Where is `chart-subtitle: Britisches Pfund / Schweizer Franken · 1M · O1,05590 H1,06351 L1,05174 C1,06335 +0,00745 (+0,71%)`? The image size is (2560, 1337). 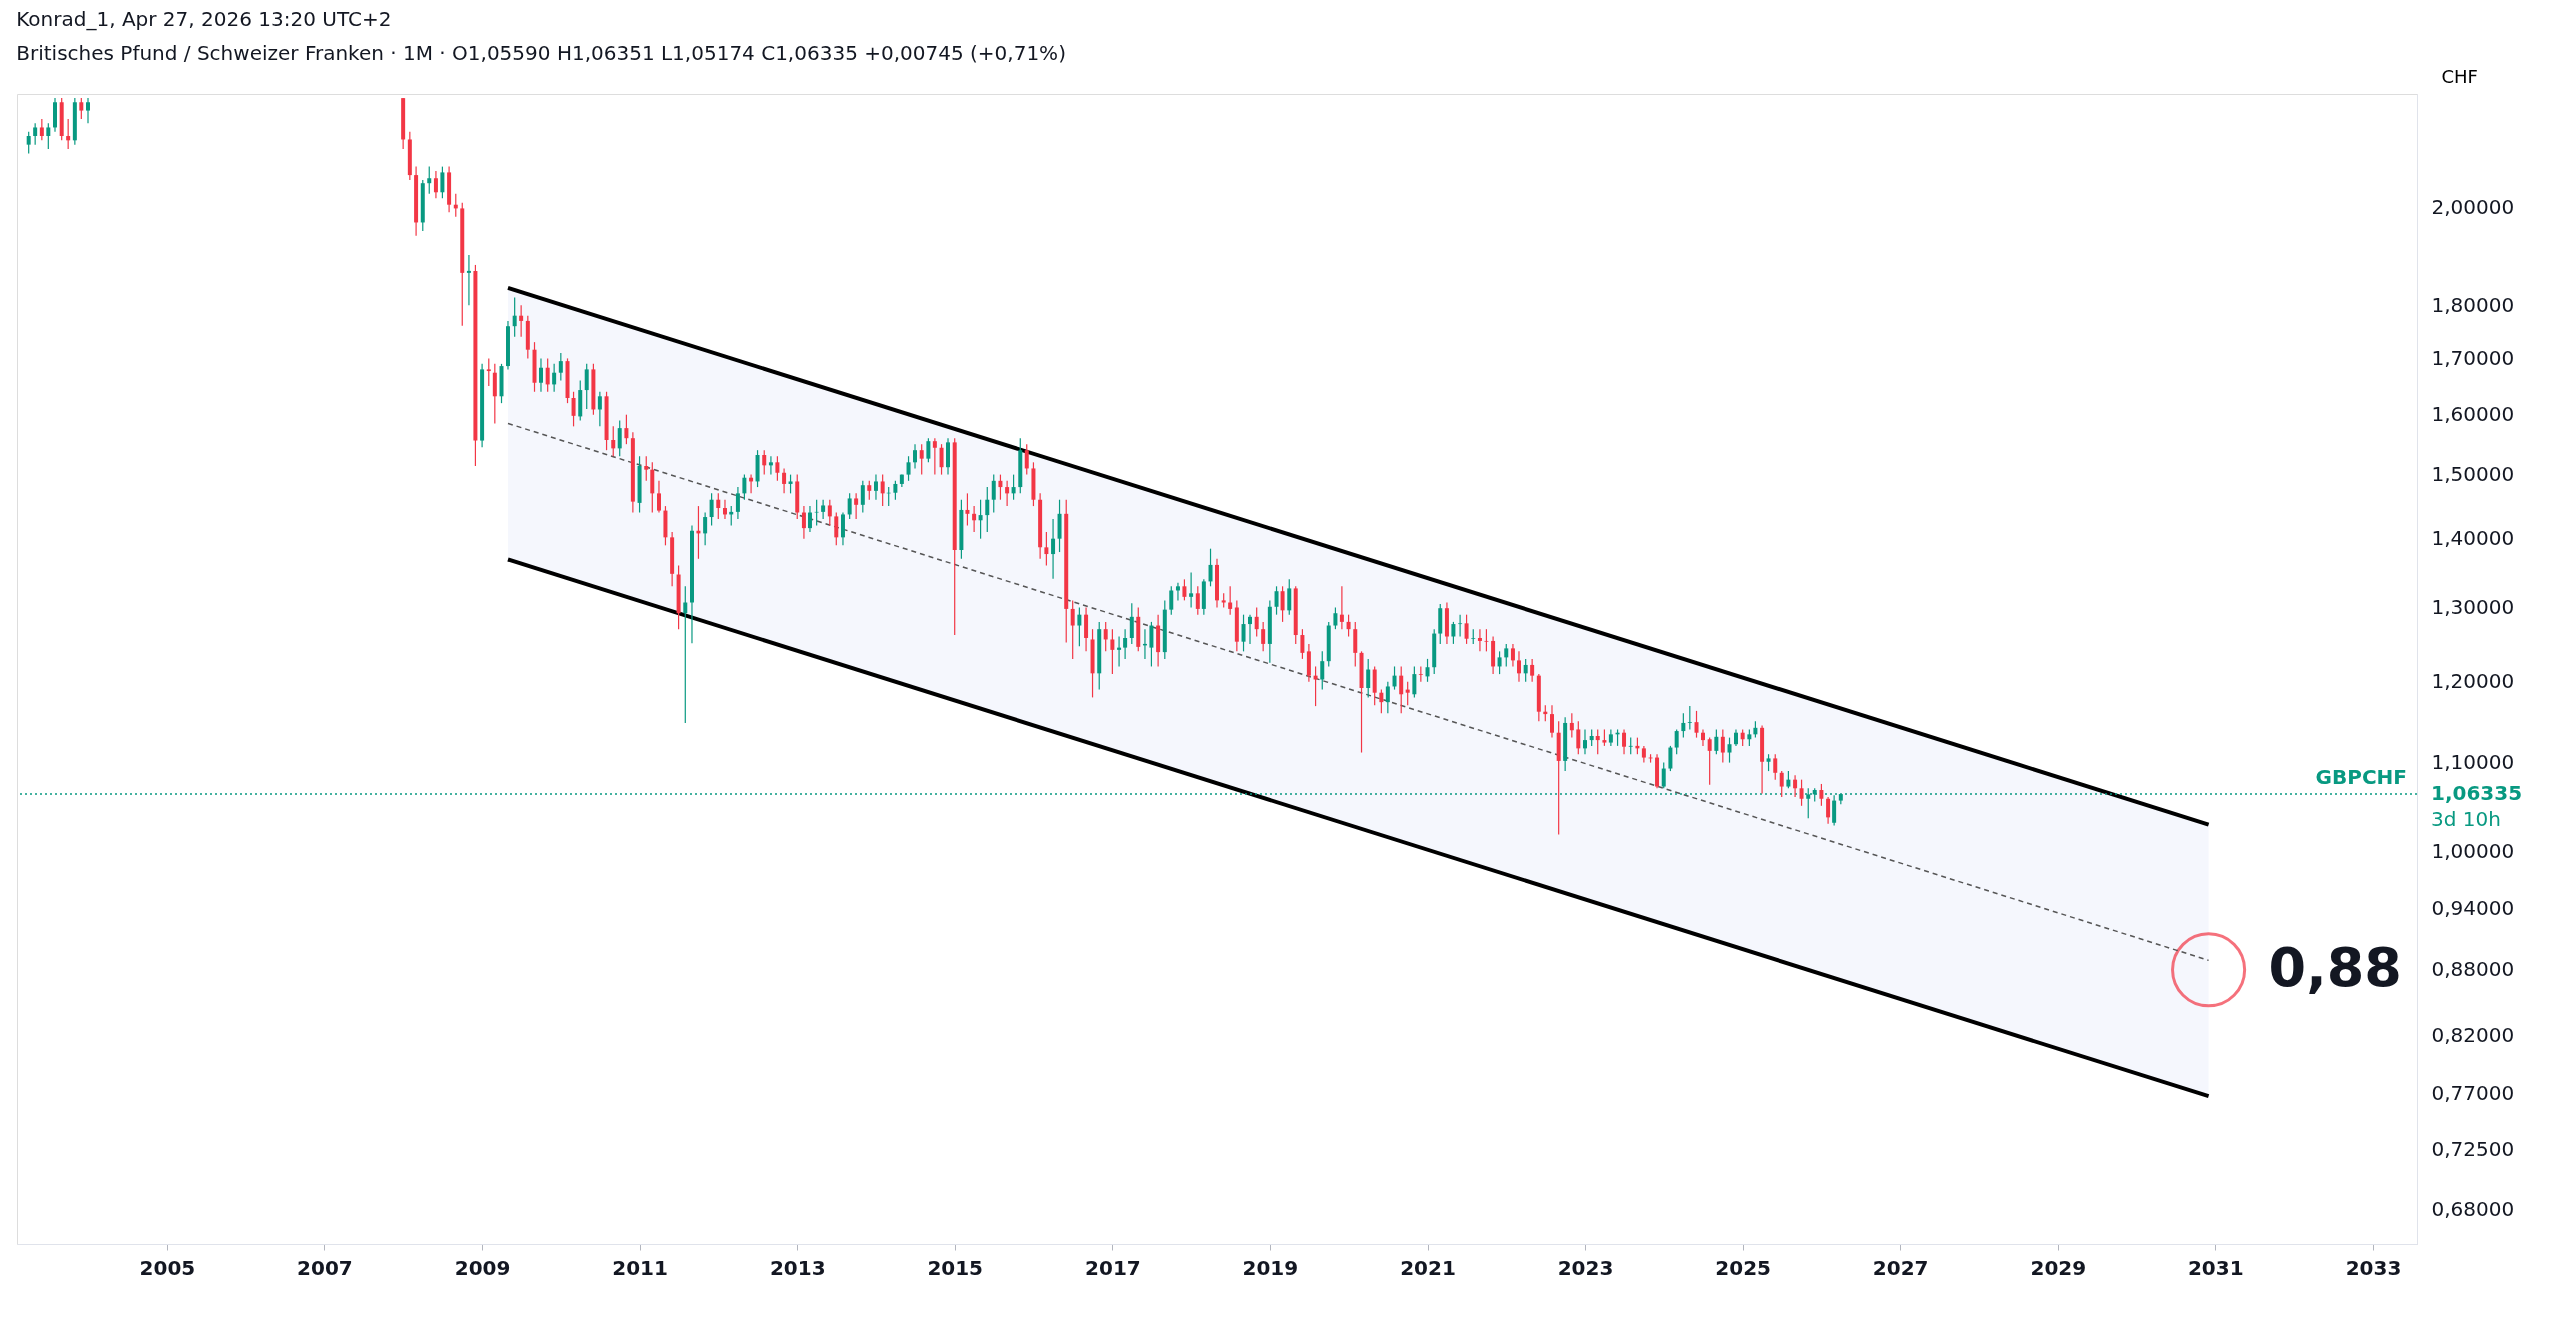
chart-subtitle: Britisches Pfund / Schweizer Franken · 1M · O1,05590 H1,06351 L1,05174 C1,06335 +0,00745 (+0,71%) is located at coordinates (541, 53).